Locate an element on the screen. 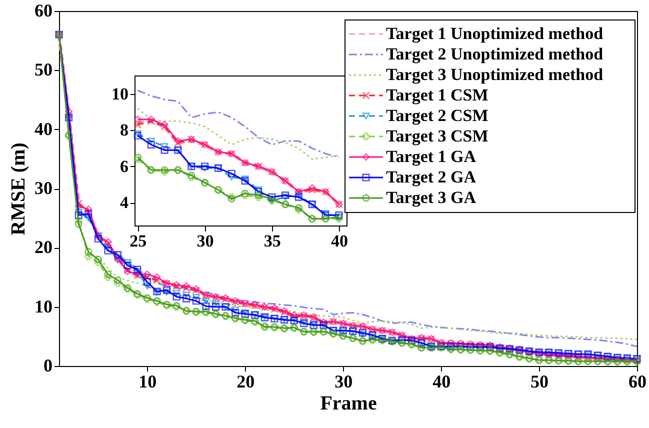 This screenshot has height=428, width=649. legend-label: Target 3 CSM is located at coordinates (437, 136).